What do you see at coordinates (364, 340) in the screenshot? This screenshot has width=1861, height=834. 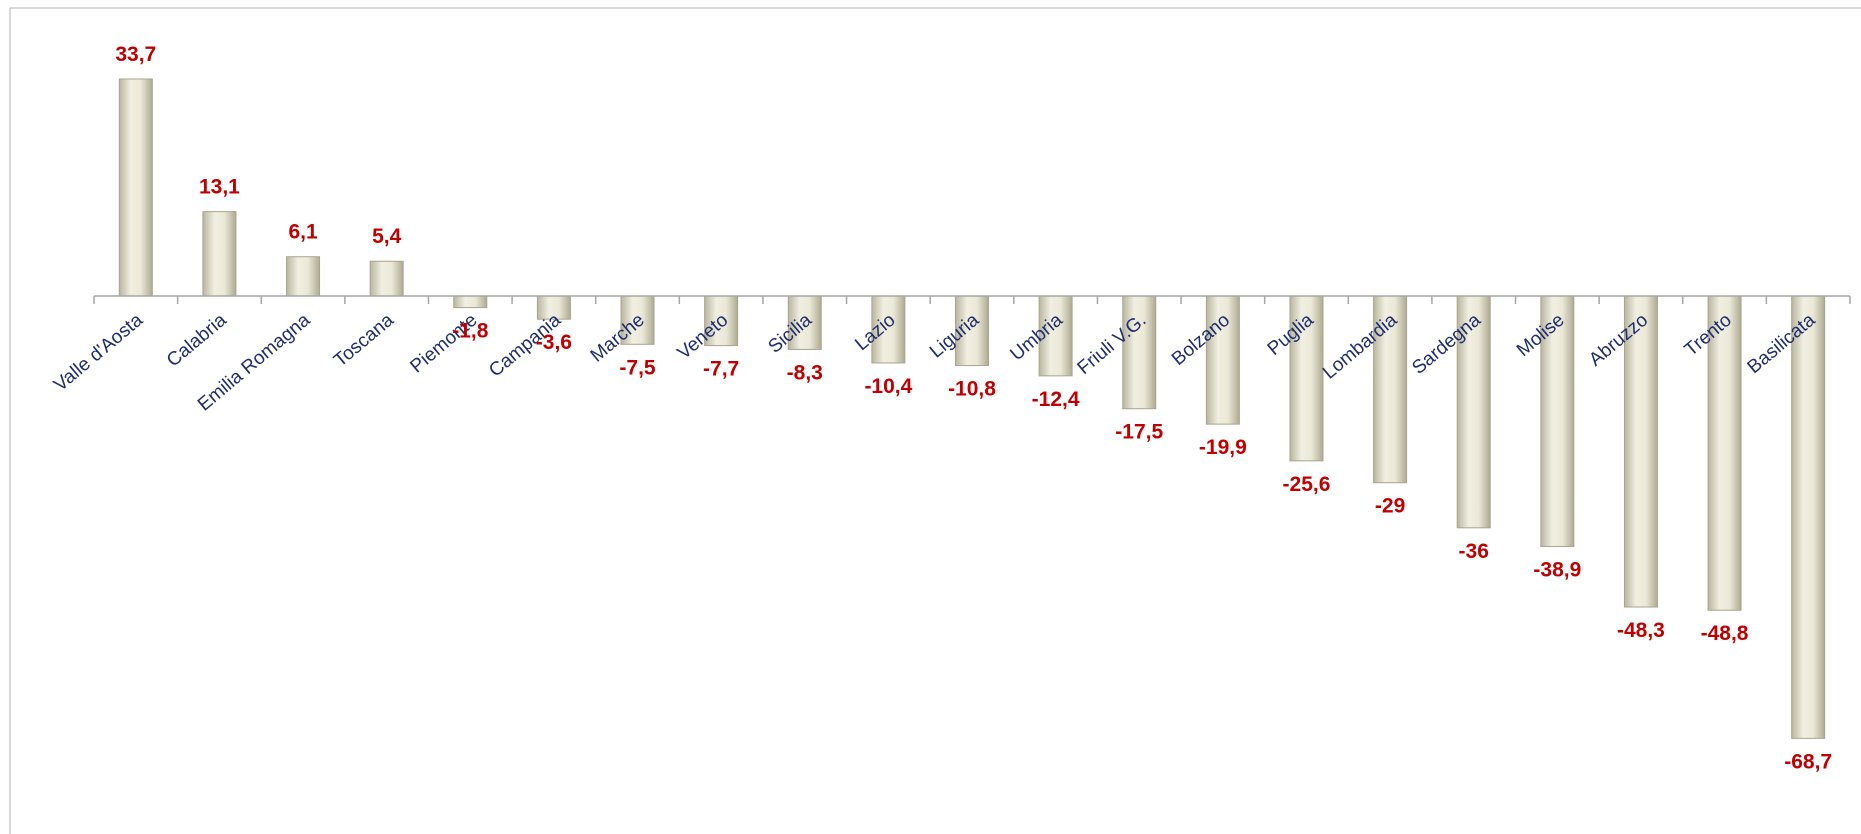 I see `category-label: Toscana` at bounding box center [364, 340].